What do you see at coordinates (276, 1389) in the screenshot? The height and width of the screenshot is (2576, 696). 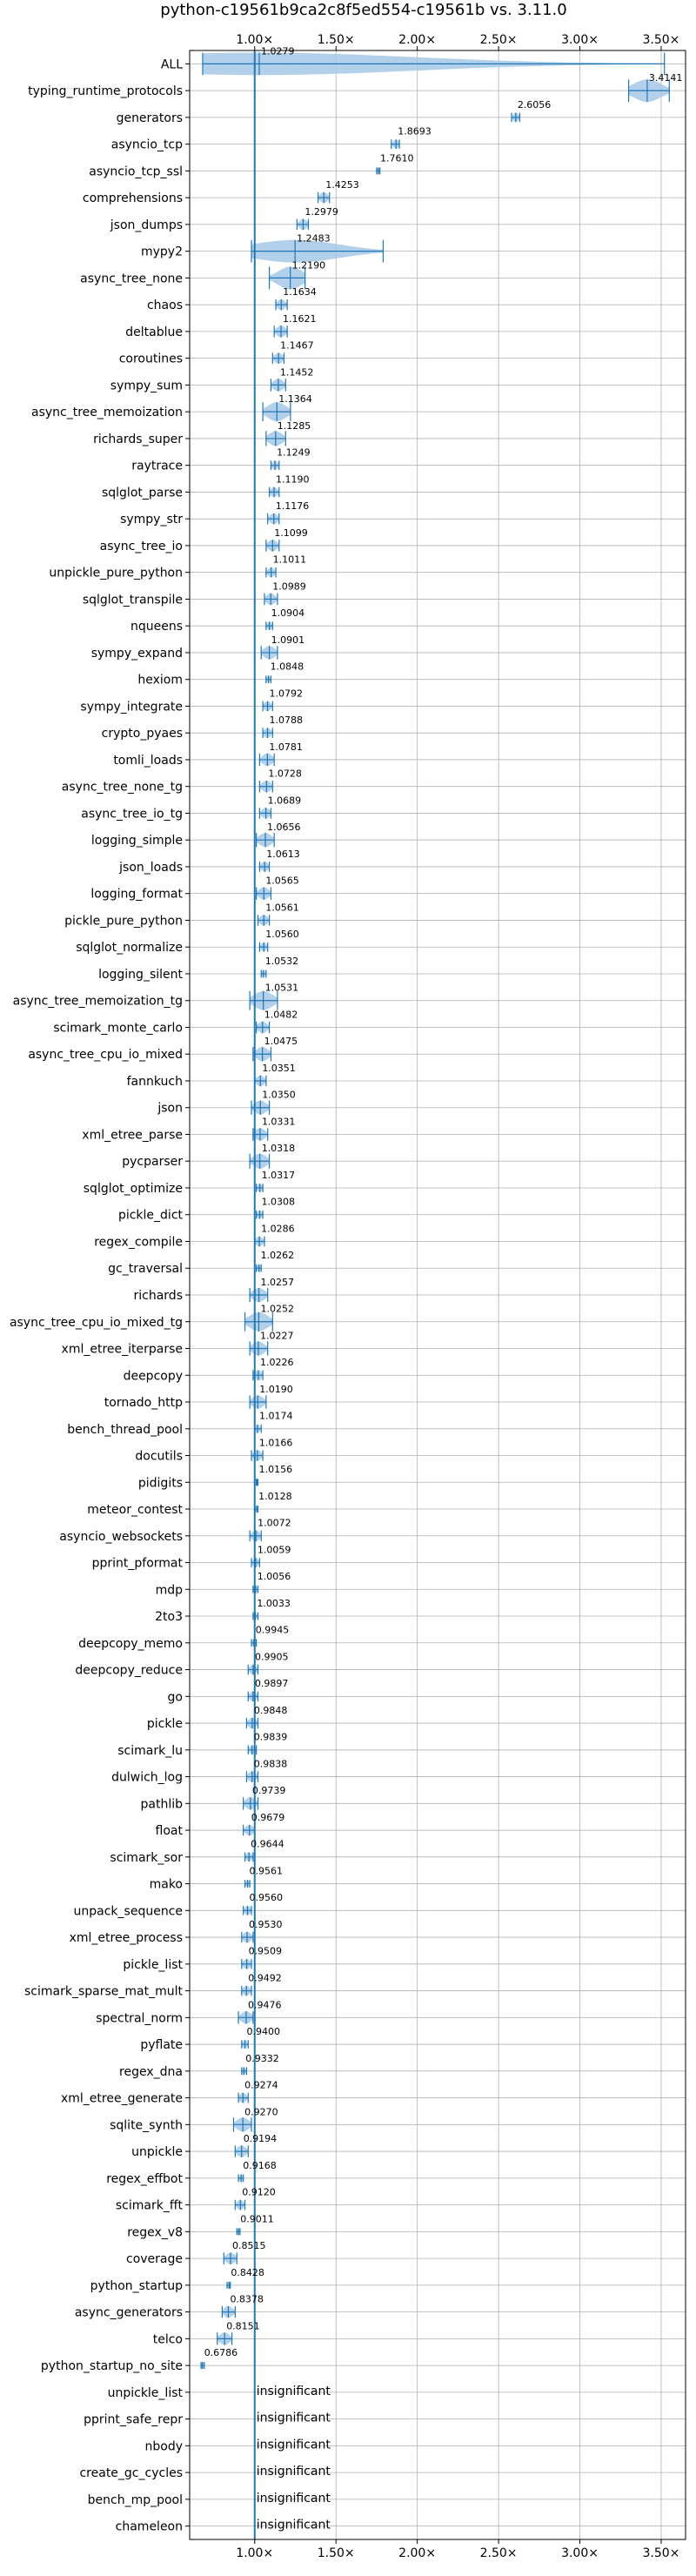 I see `value-label: 1.0190` at bounding box center [276, 1389].